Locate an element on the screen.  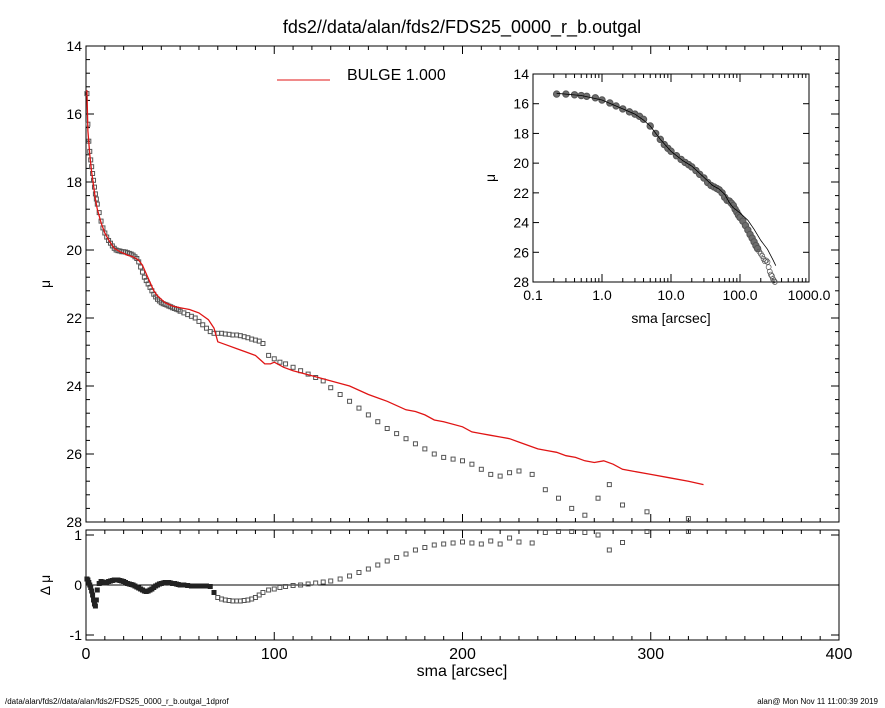
inset-plot-frame is located at coordinates (671, 178).